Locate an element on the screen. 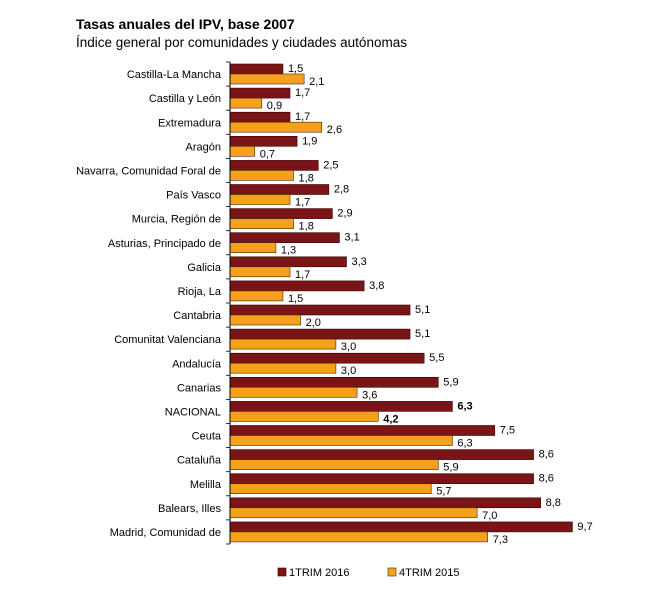 The image size is (665, 600). value-label-4trim-2015: 2,0 is located at coordinates (313, 323).